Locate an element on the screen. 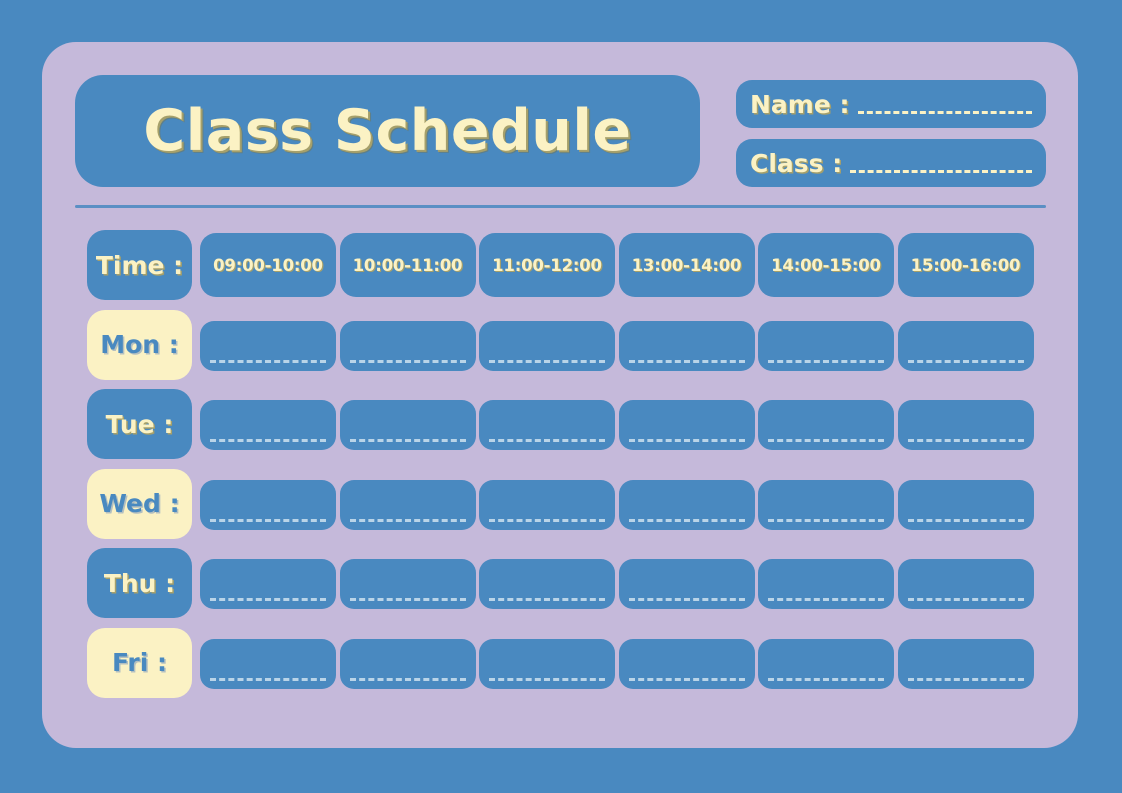  title-plate: Class Schedule is located at coordinates (387, 131).